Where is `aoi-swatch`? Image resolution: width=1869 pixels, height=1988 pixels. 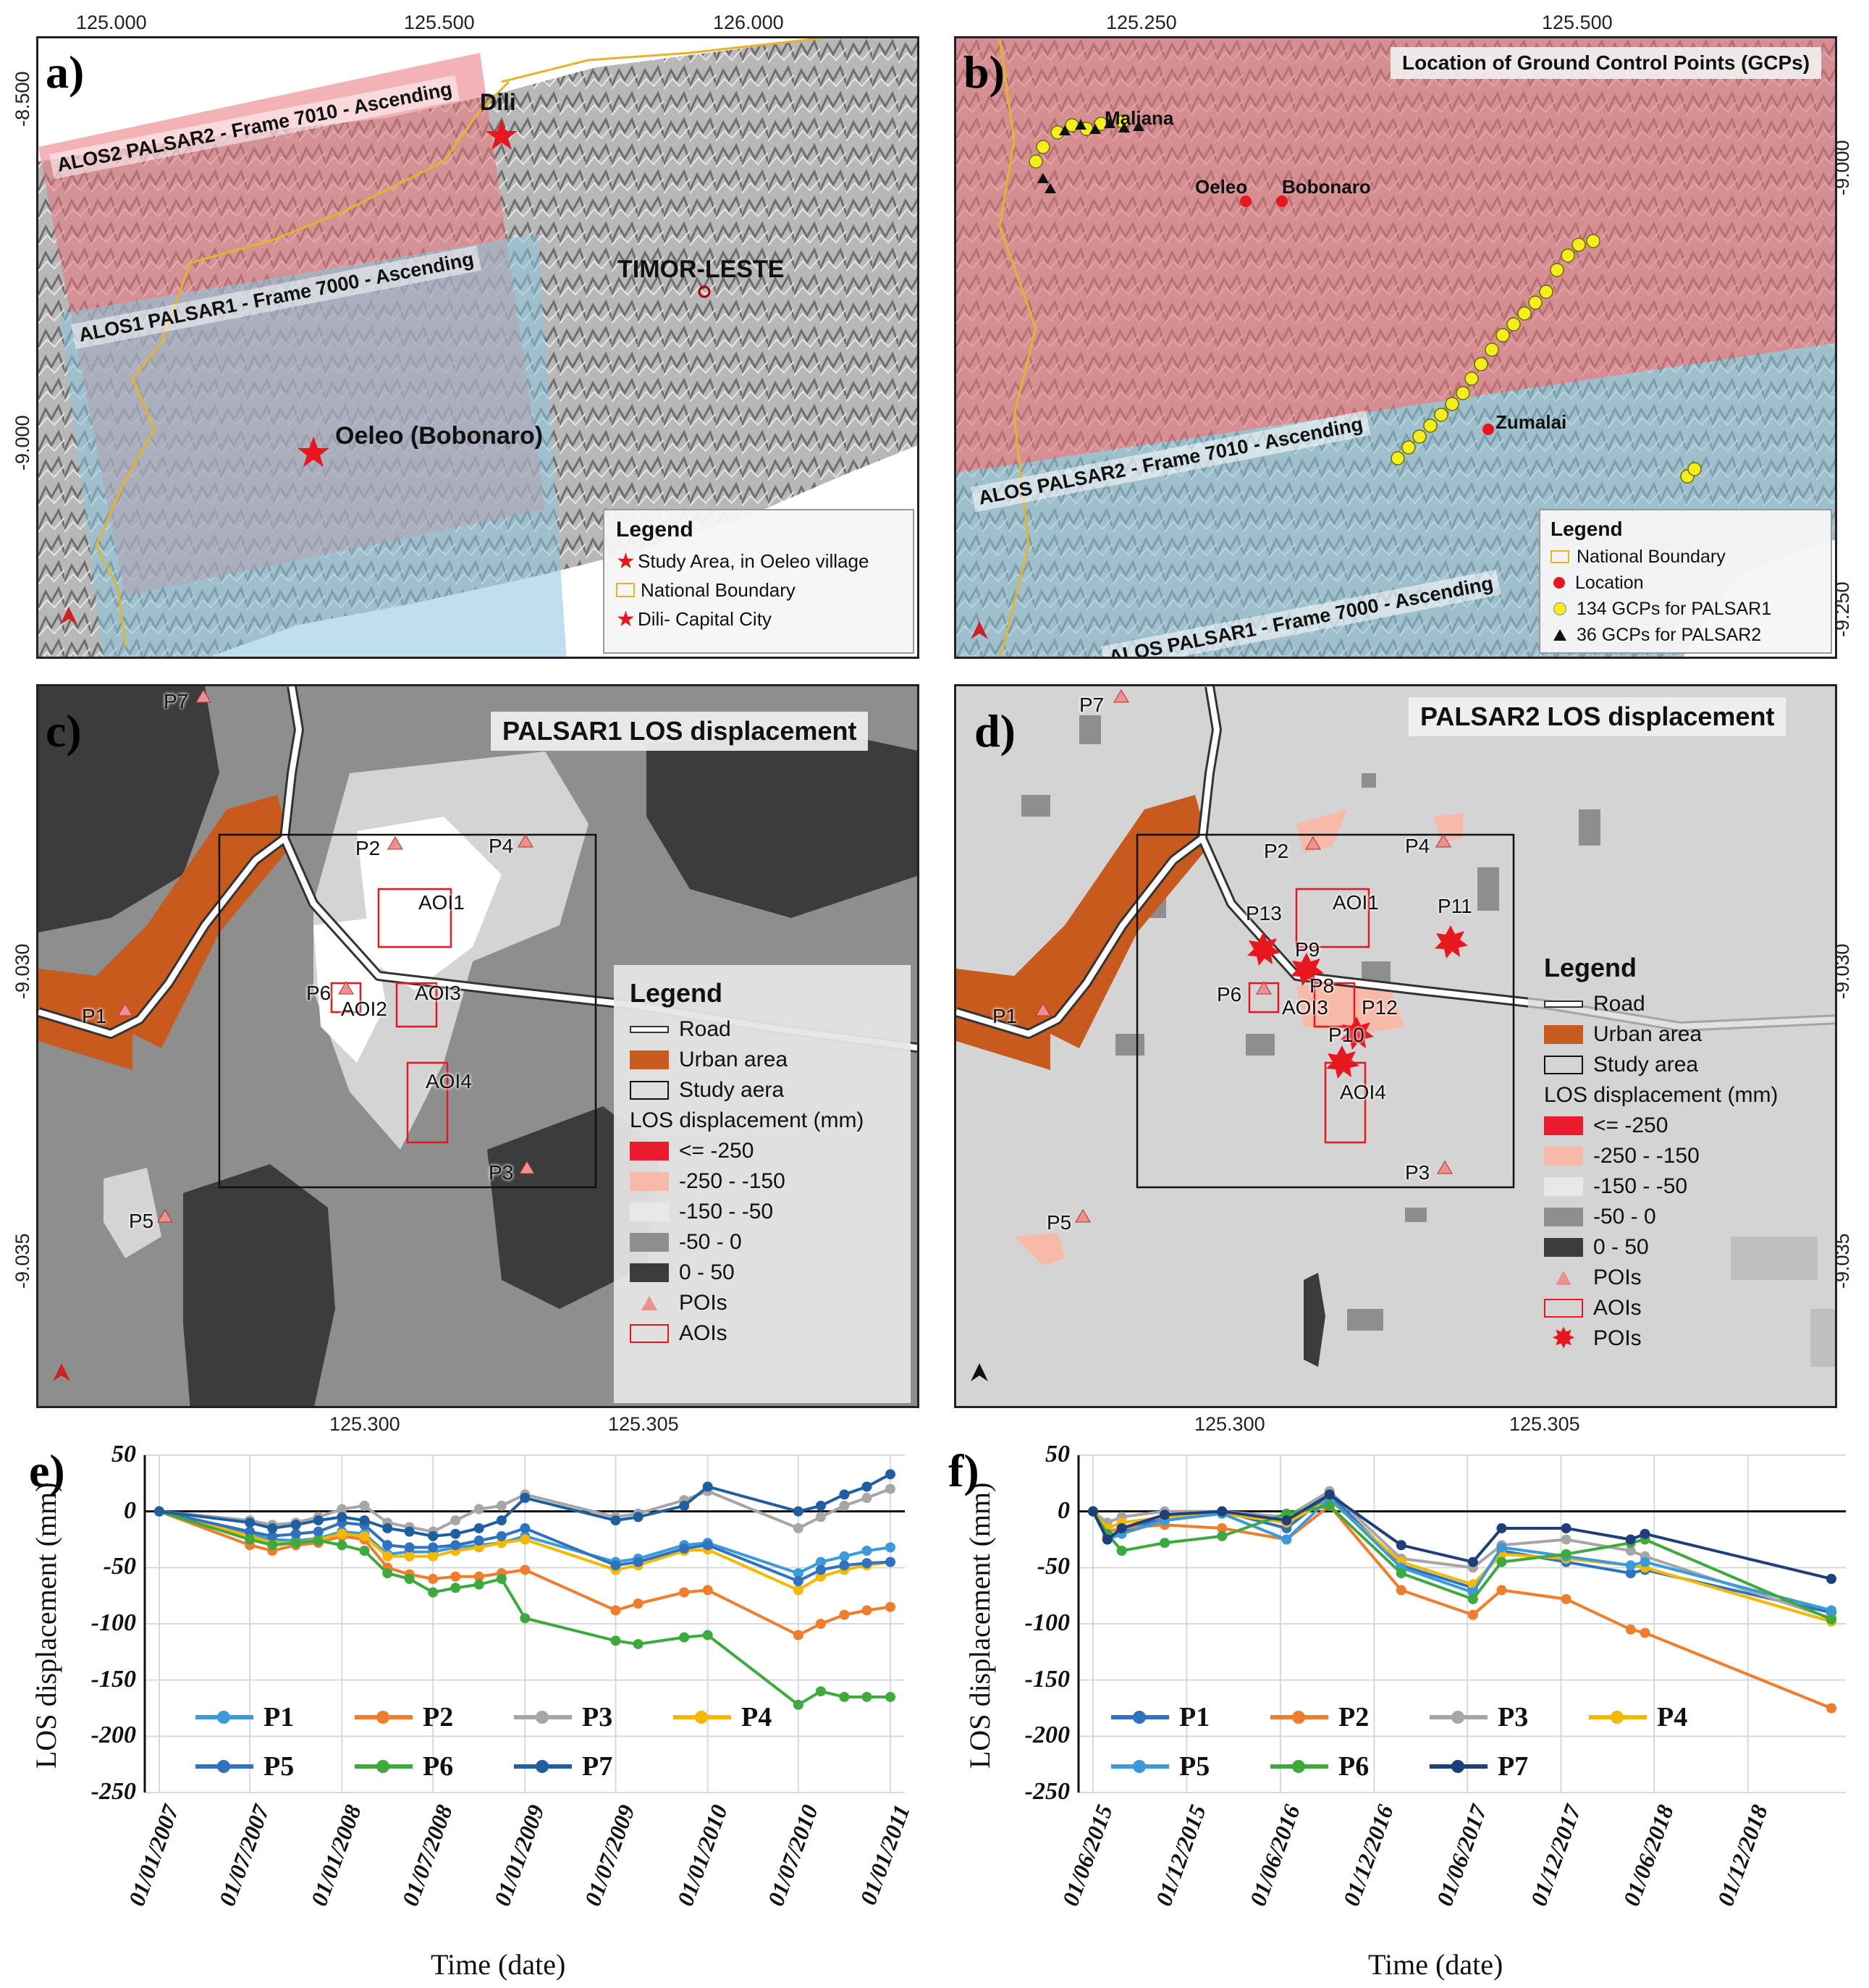
aoi-swatch is located at coordinates (649, 1333).